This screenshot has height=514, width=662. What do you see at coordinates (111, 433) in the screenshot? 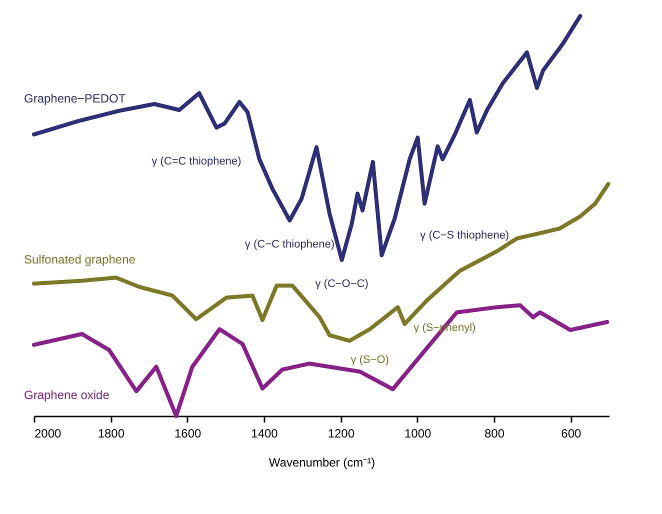
I see `x-tick-label: 1800` at bounding box center [111, 433].